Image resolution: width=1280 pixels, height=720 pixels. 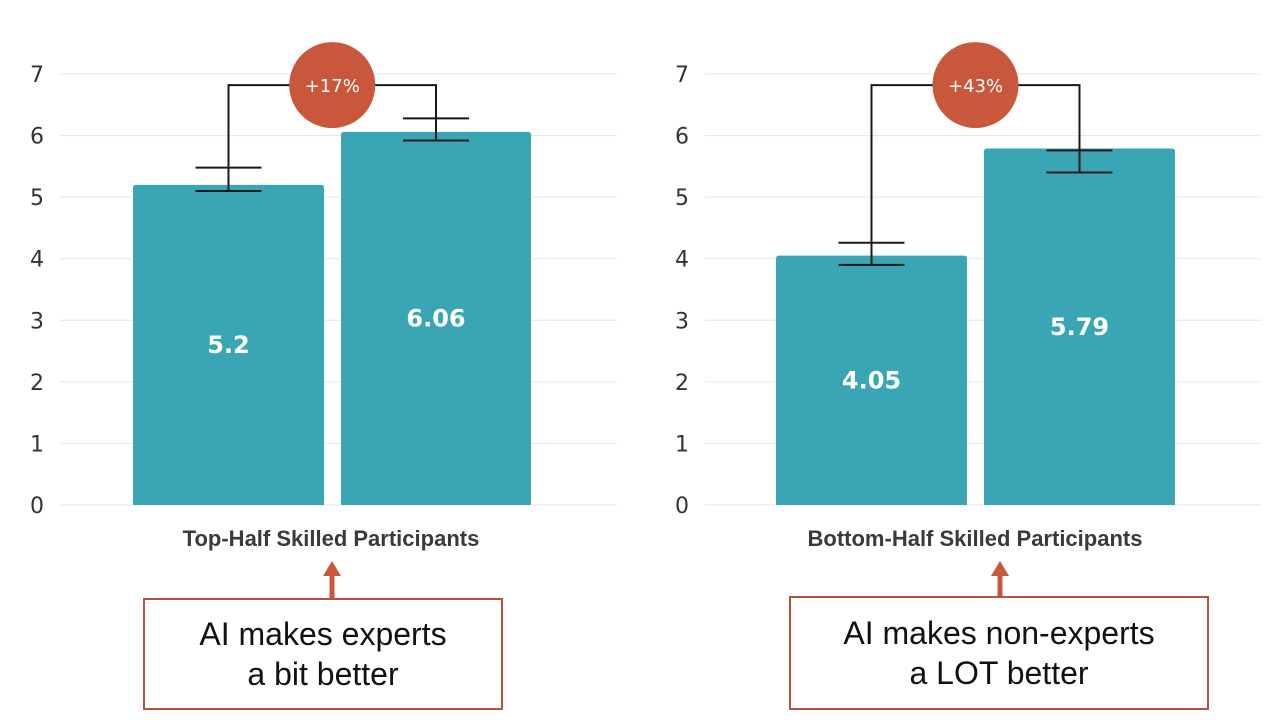 What do you see at coordinates (323, 634) in the screenshot?
I see `callout-left-line1: AI makes experts` at bounding box center [323, 634].